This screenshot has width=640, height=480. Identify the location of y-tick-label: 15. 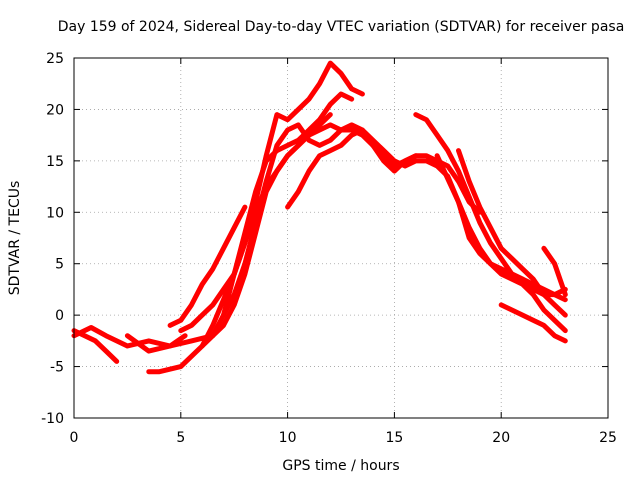
(55, 162).